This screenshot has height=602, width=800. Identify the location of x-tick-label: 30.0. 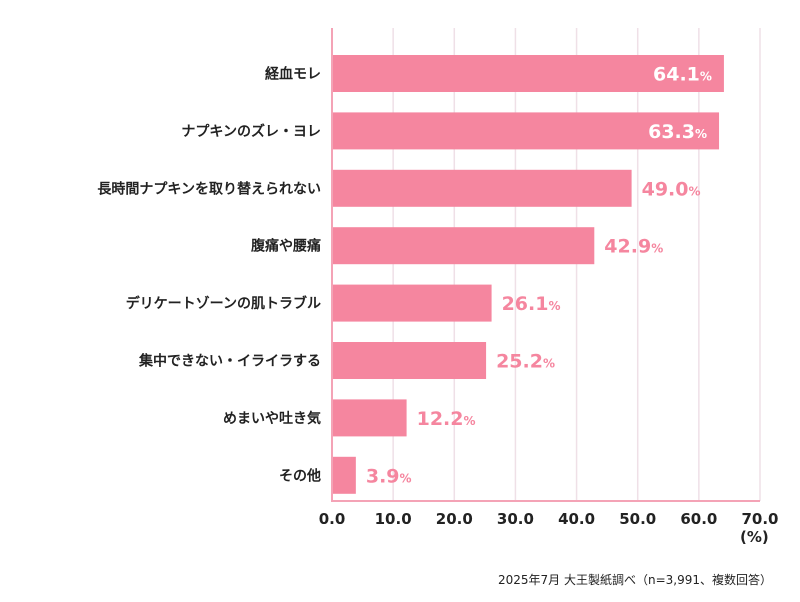
(515, 519).